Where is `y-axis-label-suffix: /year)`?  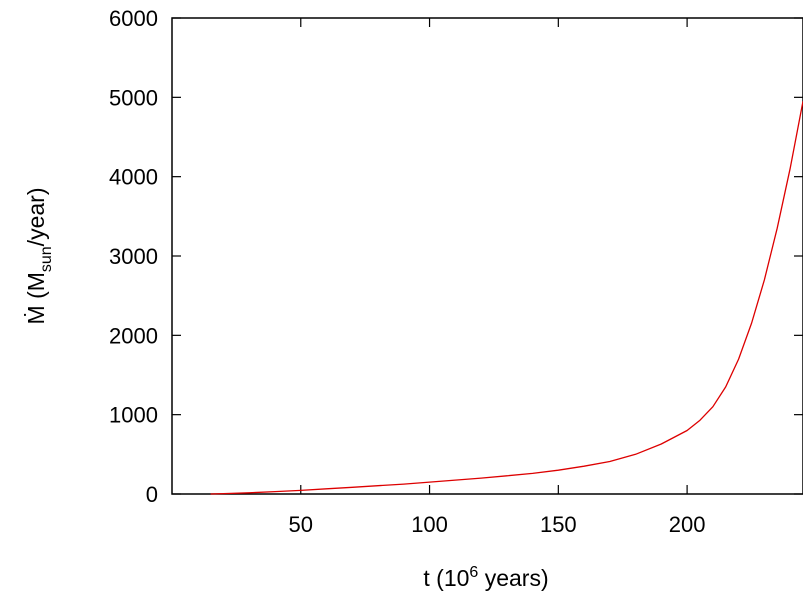
y-axis-label-suffix: /year) is located at coordinates (36, 217).